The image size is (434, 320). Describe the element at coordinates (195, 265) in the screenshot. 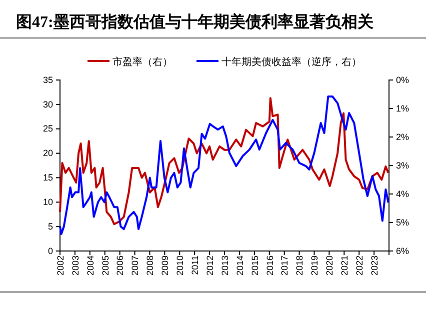

I see `x-tick-label: 2011` at that location.